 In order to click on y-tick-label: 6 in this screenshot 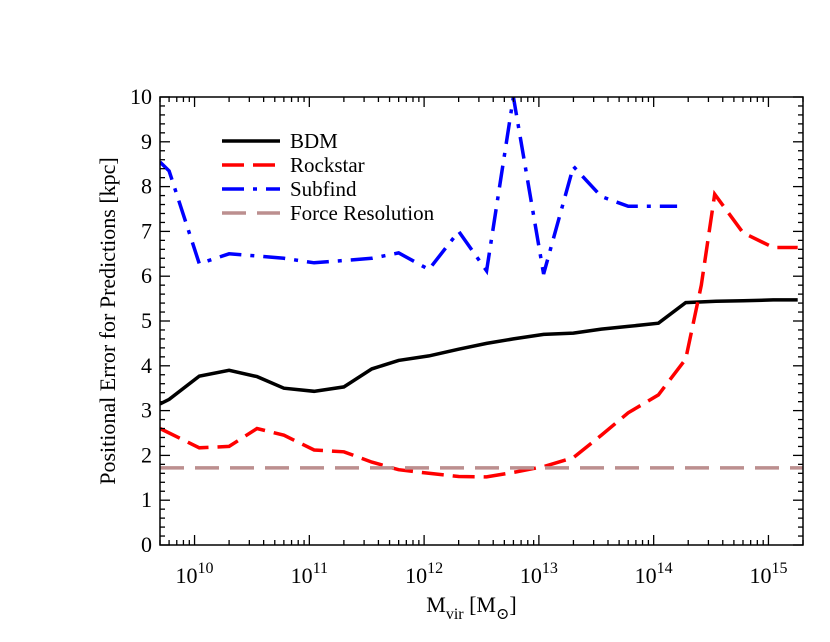, I will do `click(146, 275)`.